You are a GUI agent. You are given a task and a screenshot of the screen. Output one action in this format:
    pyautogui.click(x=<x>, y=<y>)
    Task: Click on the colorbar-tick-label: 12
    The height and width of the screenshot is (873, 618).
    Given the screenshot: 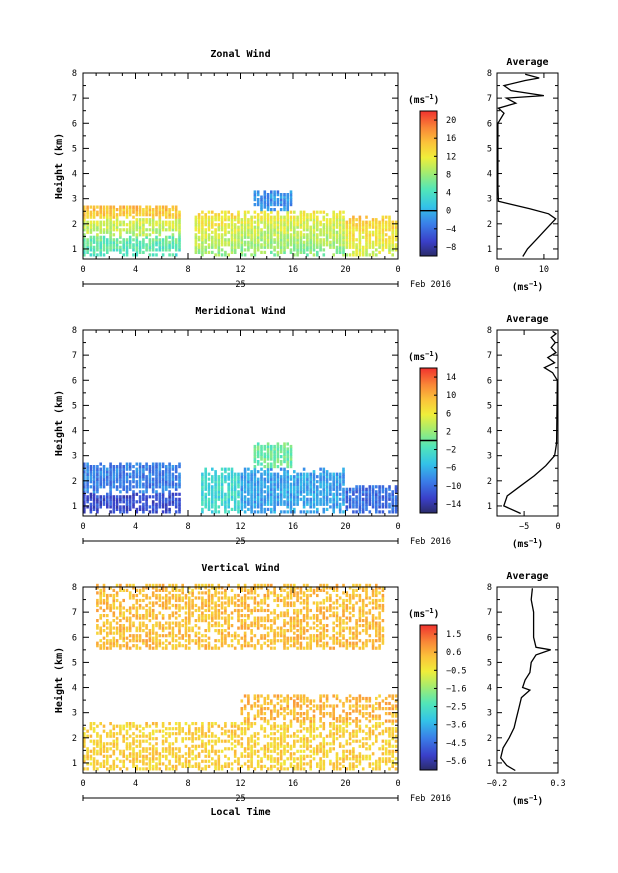 What is the action you would take?
    pyautogui.click(x=451, y=157)
    